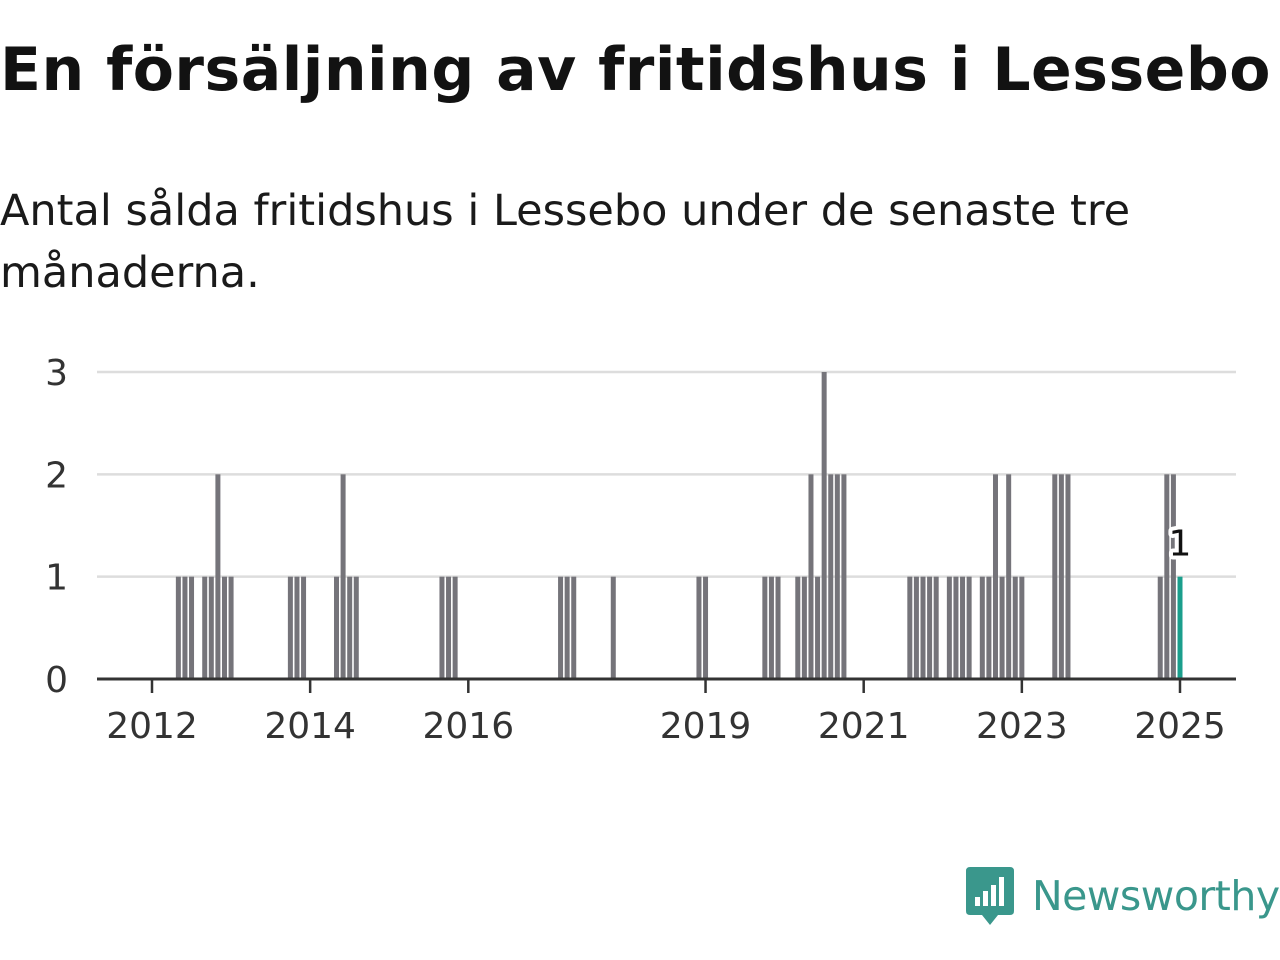  What do you see at coordinates (990, 896) in the screenshot?
I see `newsworthy-logo-icon` at bounding box center [990, 896].